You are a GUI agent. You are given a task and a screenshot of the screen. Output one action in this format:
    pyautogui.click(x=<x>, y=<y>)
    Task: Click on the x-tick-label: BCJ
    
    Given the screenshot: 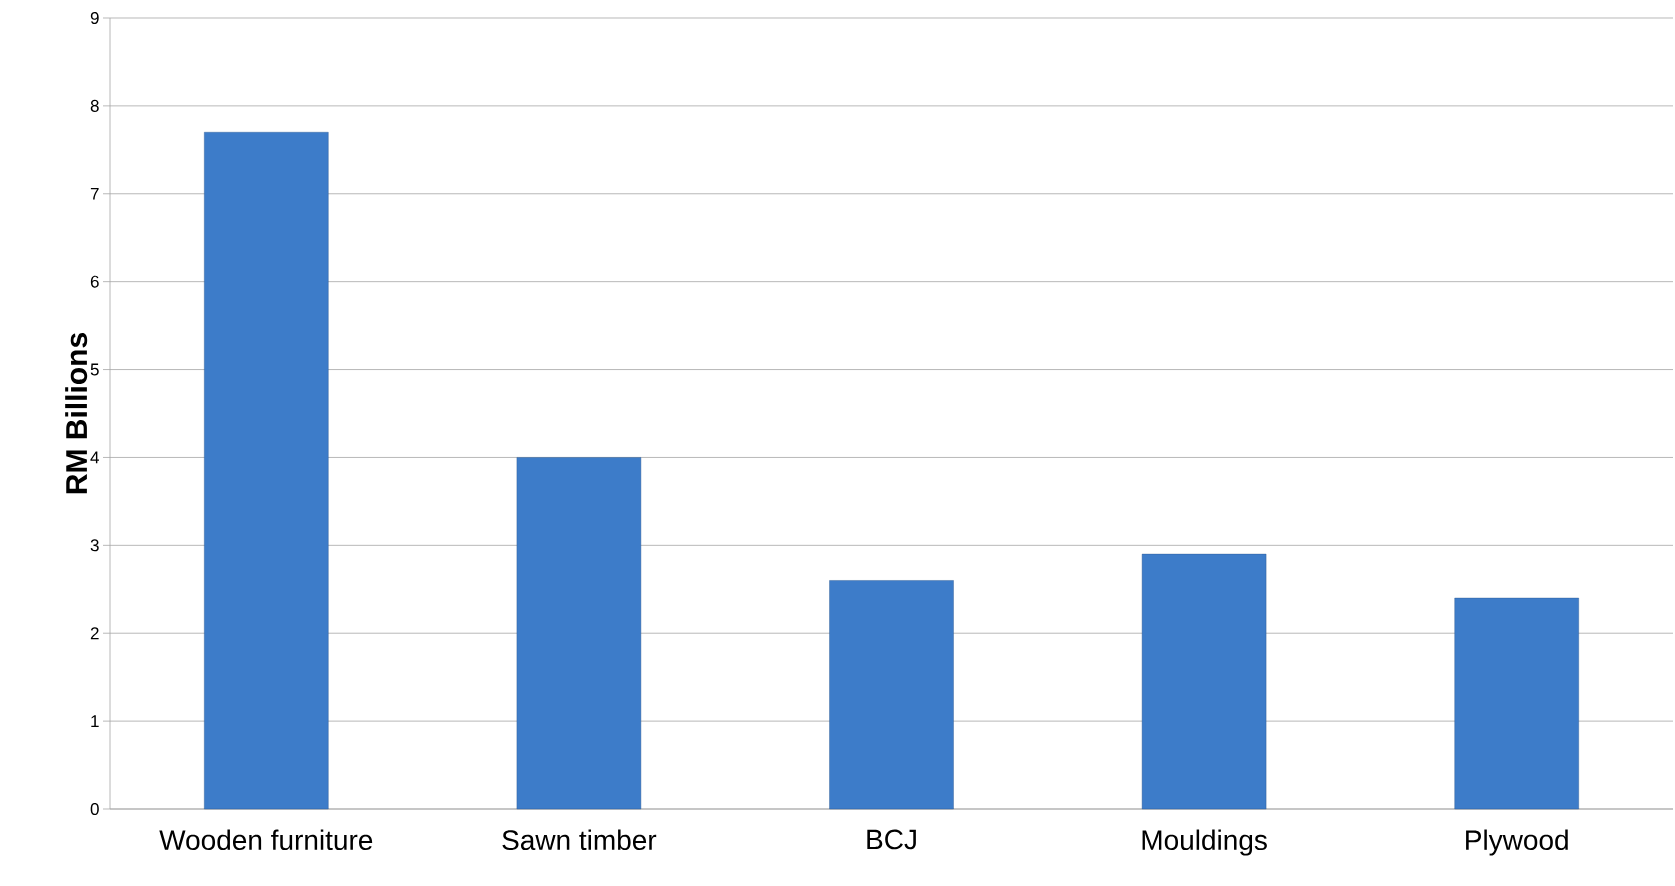 What is the action you would take?
    pyautogui.click(x=891, y=839)
    